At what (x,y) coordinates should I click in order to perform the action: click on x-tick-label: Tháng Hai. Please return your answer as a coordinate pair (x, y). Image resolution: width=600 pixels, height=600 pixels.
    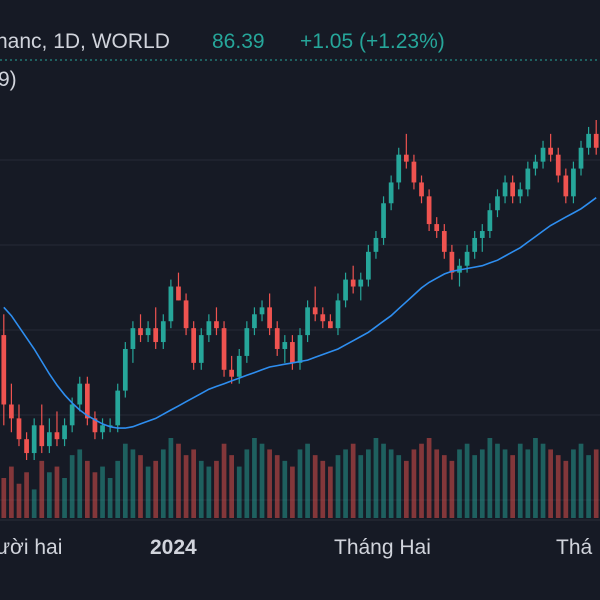
    Looking at the image, I should click on (382, 547).